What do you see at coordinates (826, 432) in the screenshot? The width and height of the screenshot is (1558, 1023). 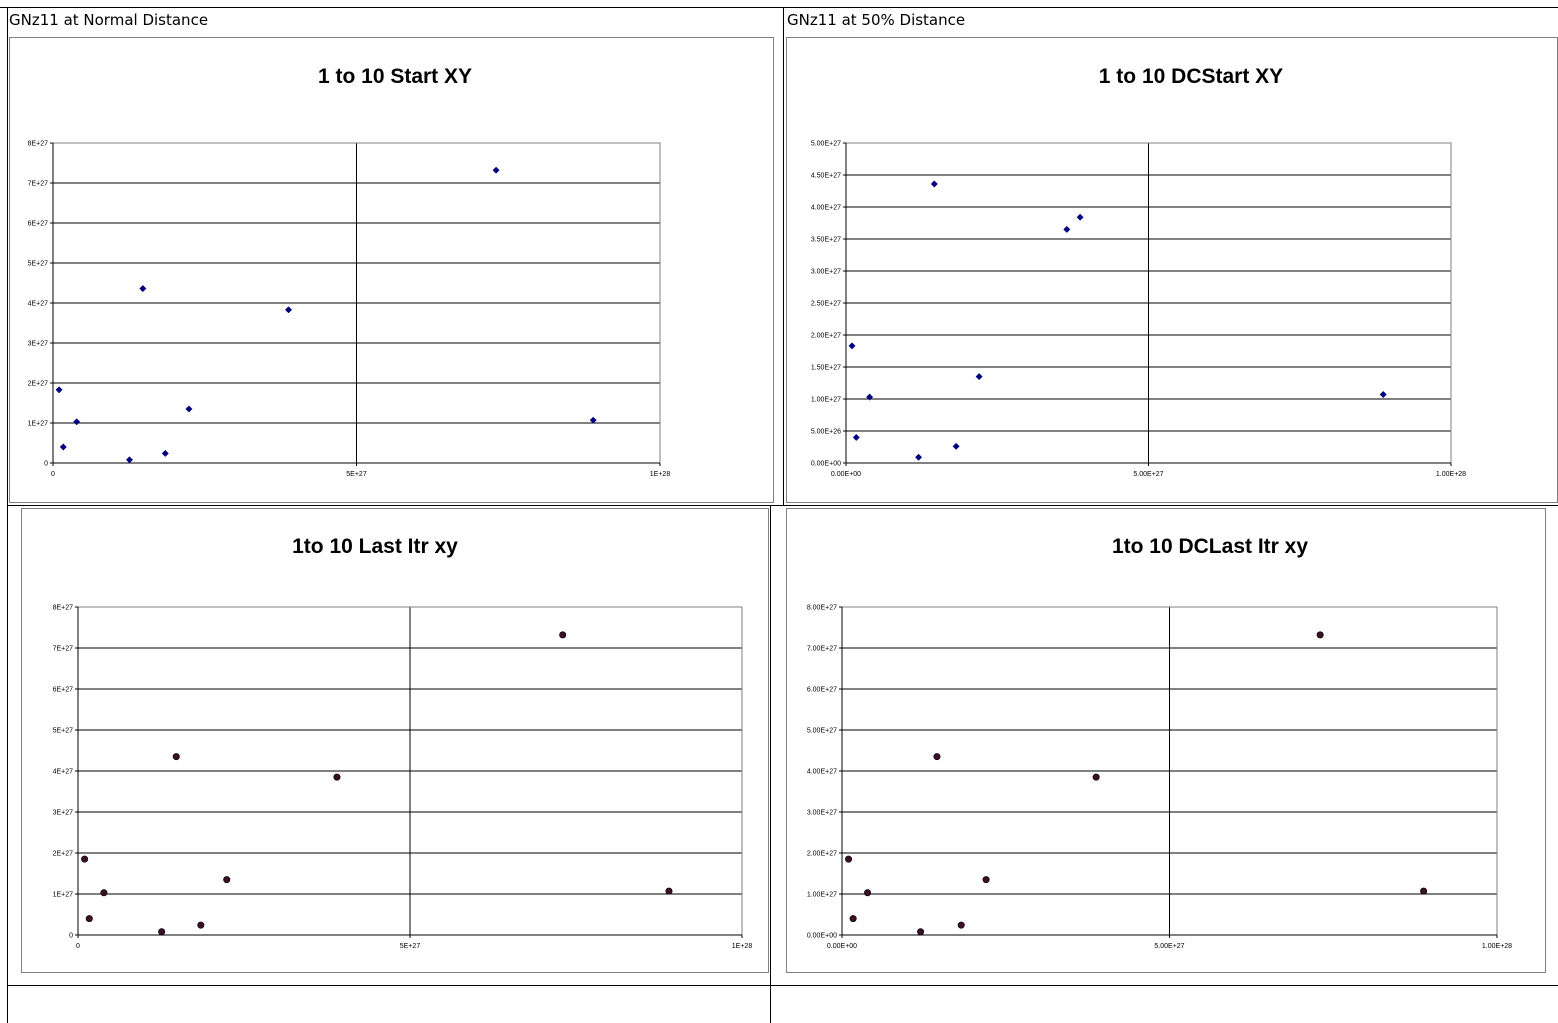 I see `y-tick-label: 5.00E+26` at bounding box center [826, 432].